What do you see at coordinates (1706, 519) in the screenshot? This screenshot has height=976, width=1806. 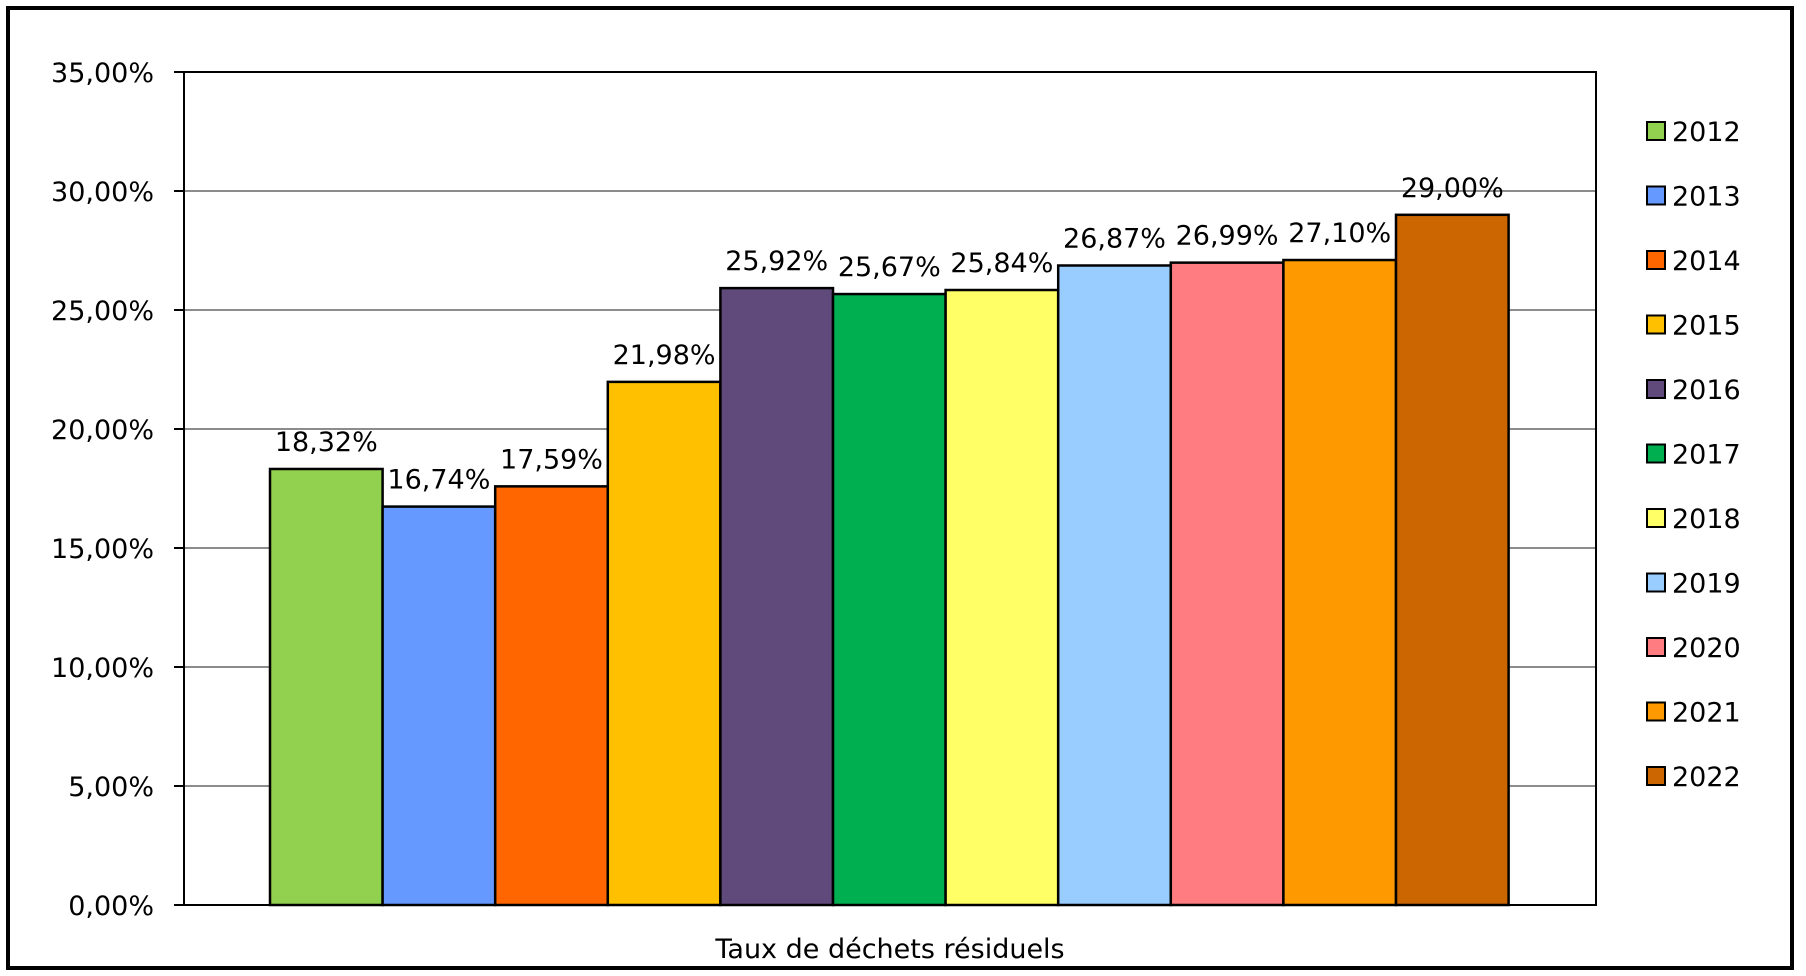 I see `legend-label-2018: 2018` at bounding box center [1706, 519].